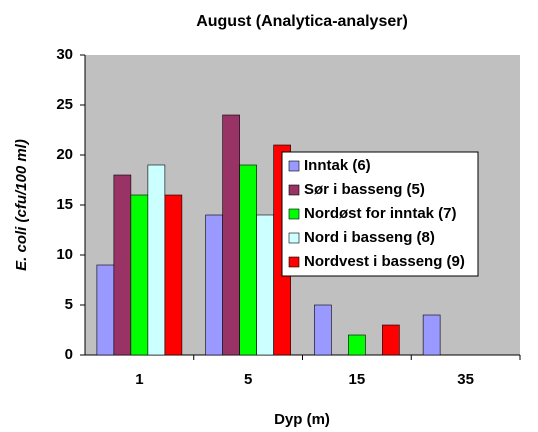 Image resolution: width=538 pixels, height=432 pixels. I want to click on y-tick-label: 0, so click(69, 354).